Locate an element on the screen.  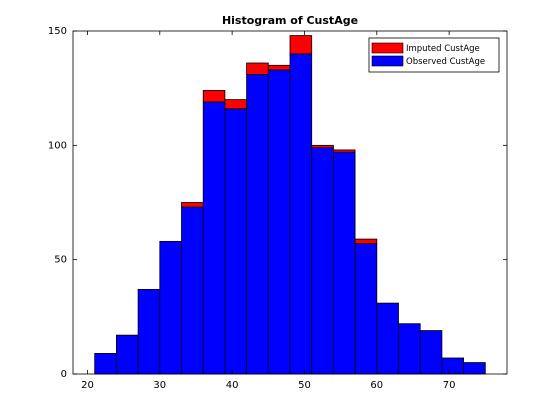
legend-label: Observed CustAge is located at coordinates (445, 62).